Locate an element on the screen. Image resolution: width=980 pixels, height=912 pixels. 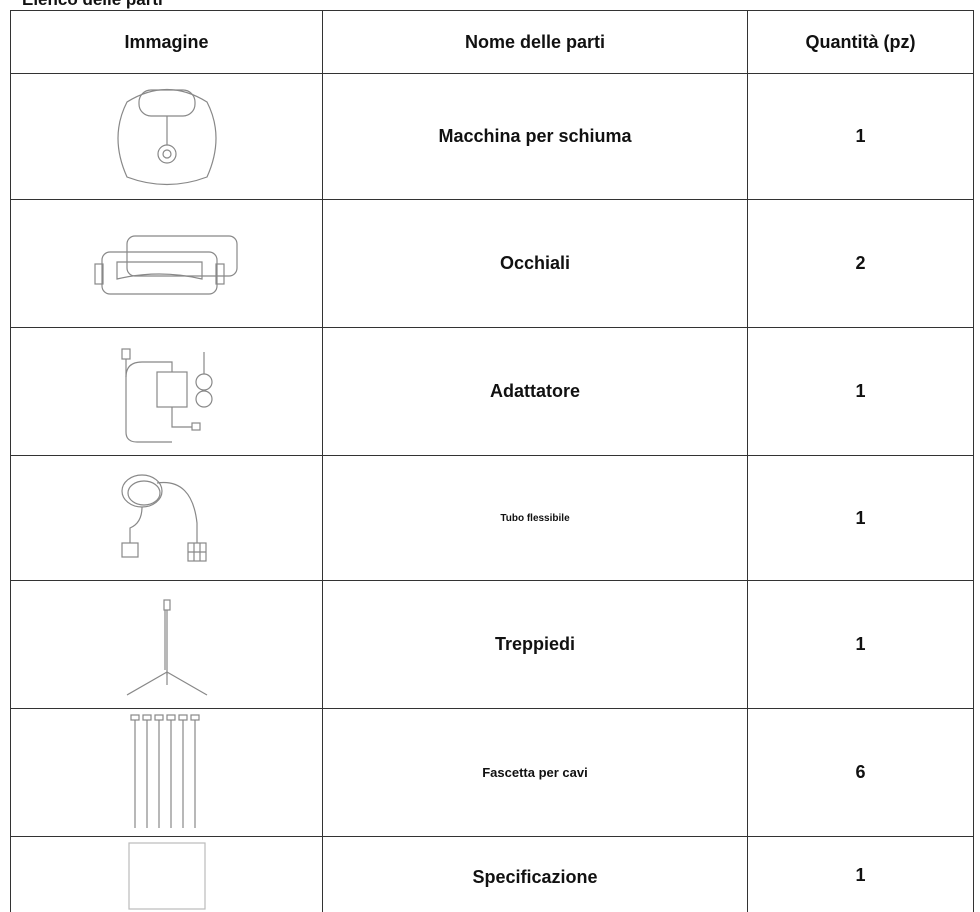
machine-icon is located at coordinates (166, 136).